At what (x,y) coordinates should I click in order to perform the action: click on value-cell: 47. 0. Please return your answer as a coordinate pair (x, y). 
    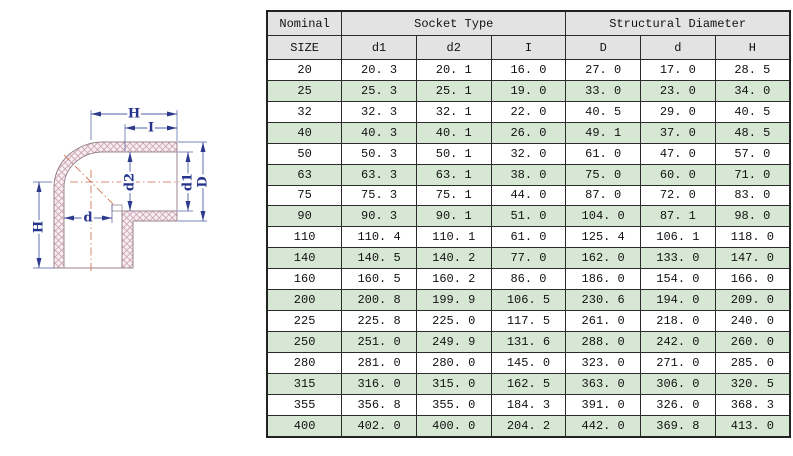
    Looking at the image, I should click on (678, 153).